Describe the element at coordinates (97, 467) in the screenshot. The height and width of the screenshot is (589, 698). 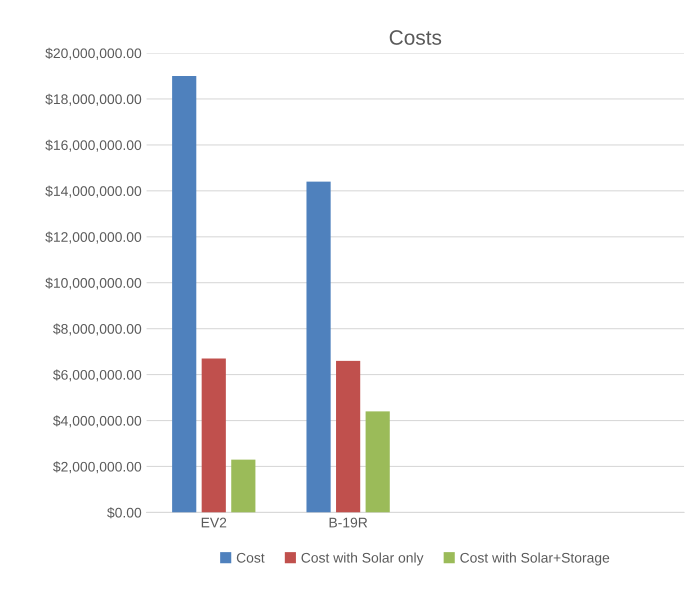
I see `y-tick-label: $2,000,000.00` at that location.